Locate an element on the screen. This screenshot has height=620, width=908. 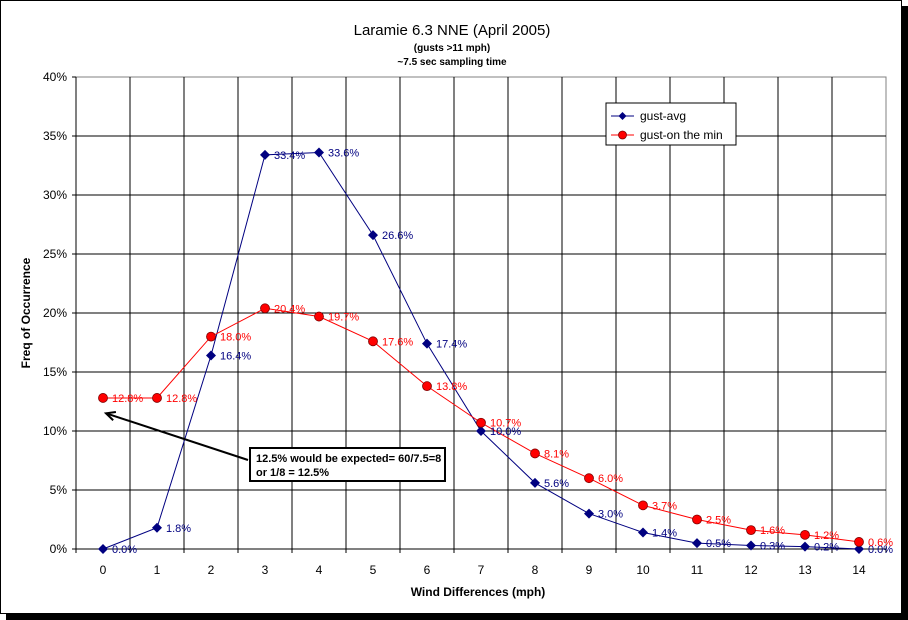
data-label-gust-on-the-min: 17.6% is located at coordinates (397, 342).